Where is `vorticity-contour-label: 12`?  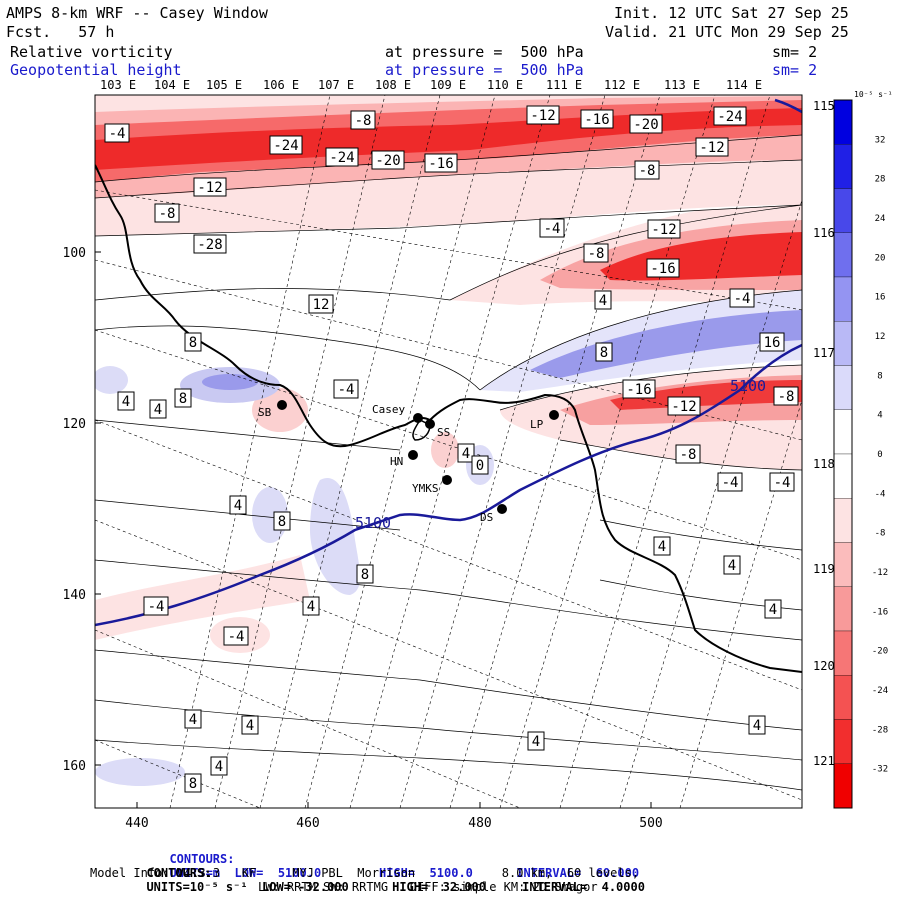
vorticity-contour-label: 12 is located at coordinates (321, 304).